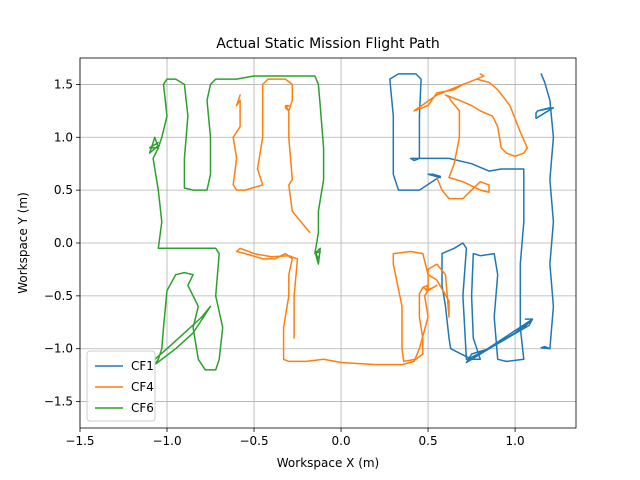 The image size is (640, 480). What do you see at coordinates (58, 296) in the screenshot?
I see `y-tick-label: −0.5` at bounding box center [58, 296].